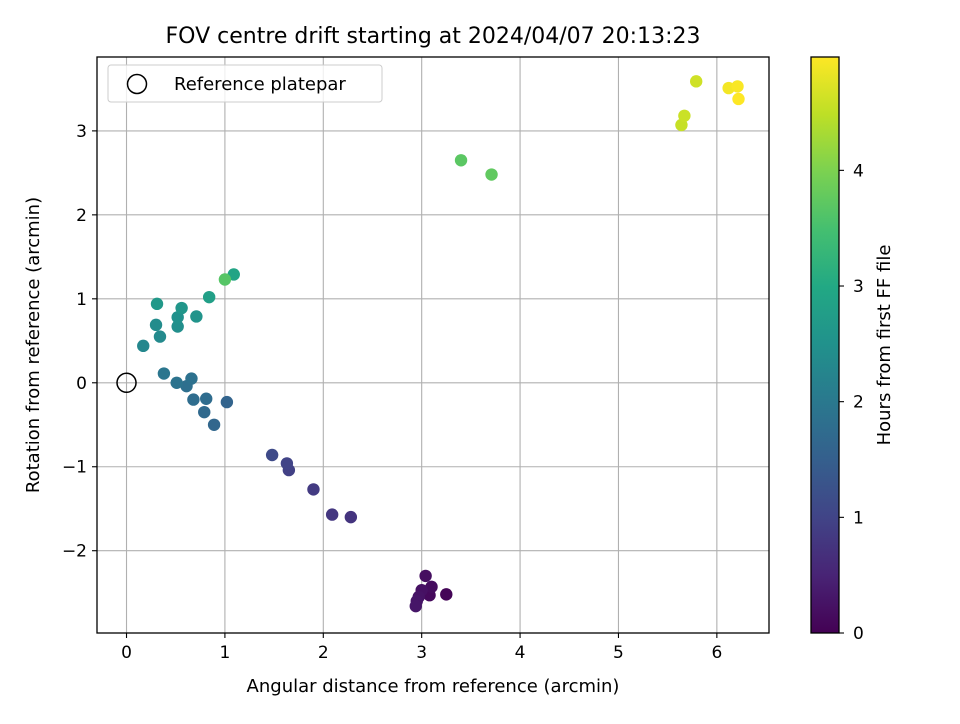  What do you see at coordinates (520, 653) in the screenshot?
I see `x-tick-label: 4` at bounding box center [520, 653].